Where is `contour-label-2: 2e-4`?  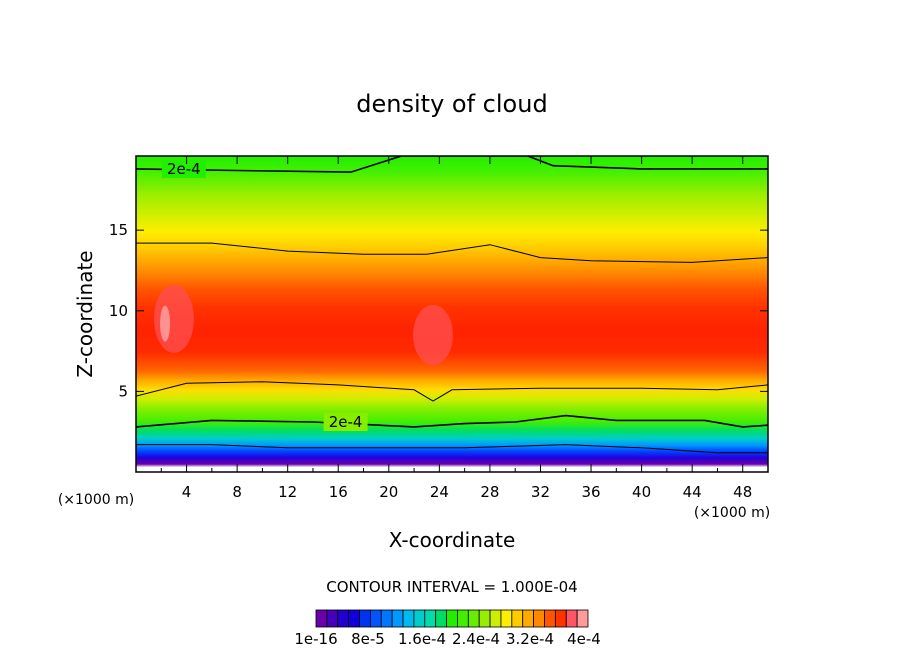 contour-label-2: 2e-4 is located at coordinates (346, 422).